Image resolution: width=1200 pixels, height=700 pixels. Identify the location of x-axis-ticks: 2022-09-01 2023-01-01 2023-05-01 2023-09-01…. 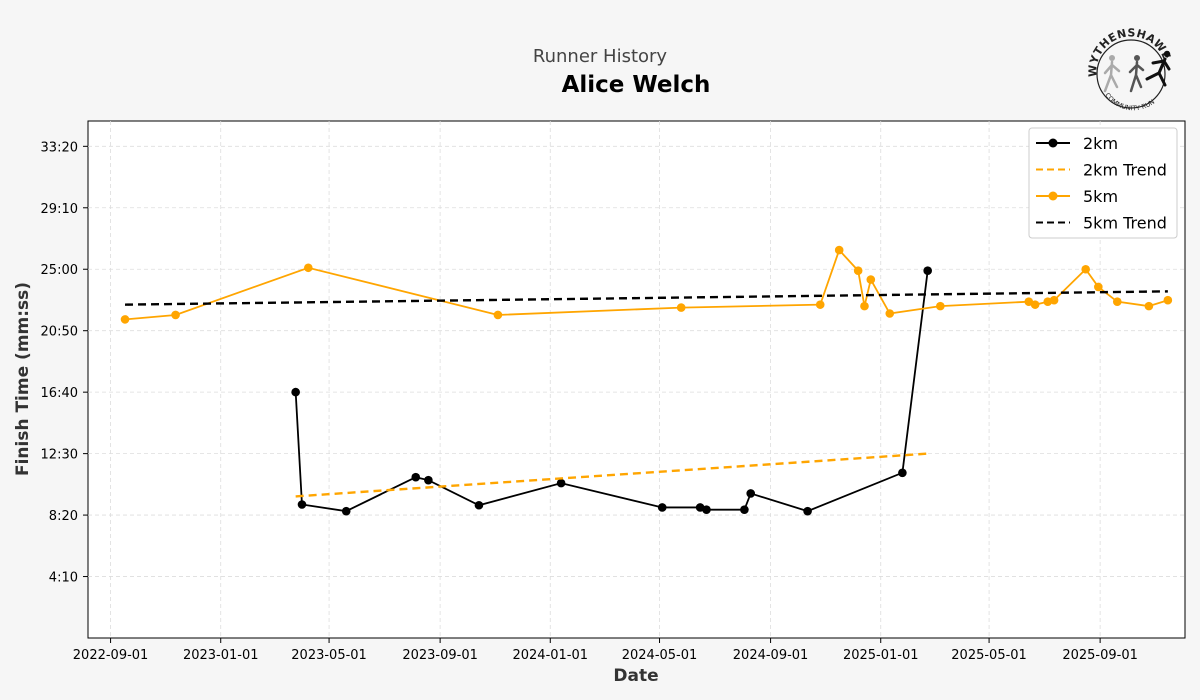
(605, 650).